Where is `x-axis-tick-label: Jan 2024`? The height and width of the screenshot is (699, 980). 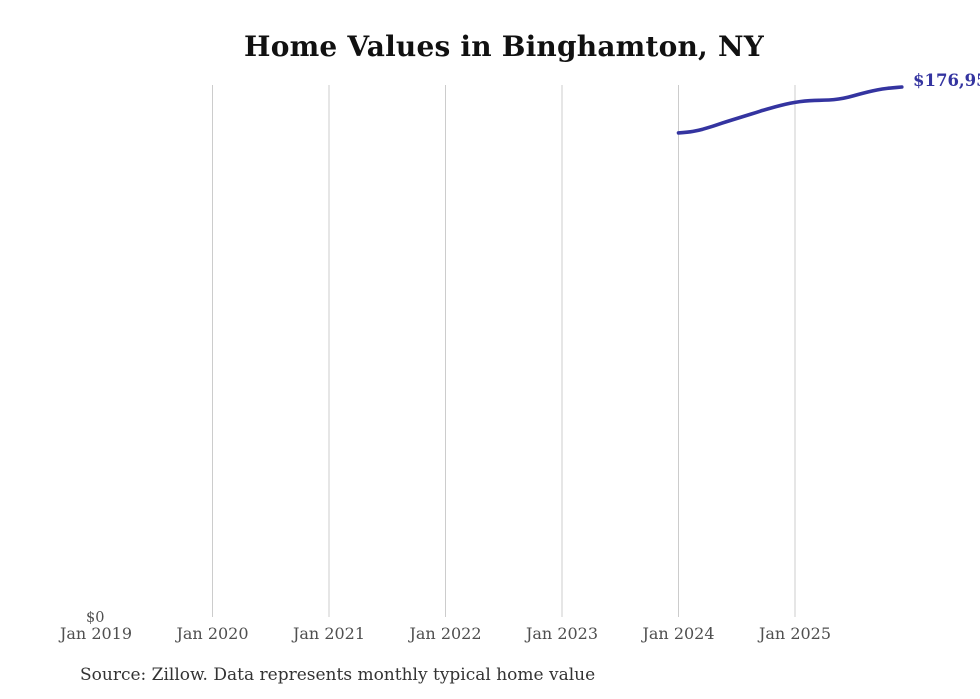 x-axis-tick-label: Jan 2024 is located at coordinates (678, 633).